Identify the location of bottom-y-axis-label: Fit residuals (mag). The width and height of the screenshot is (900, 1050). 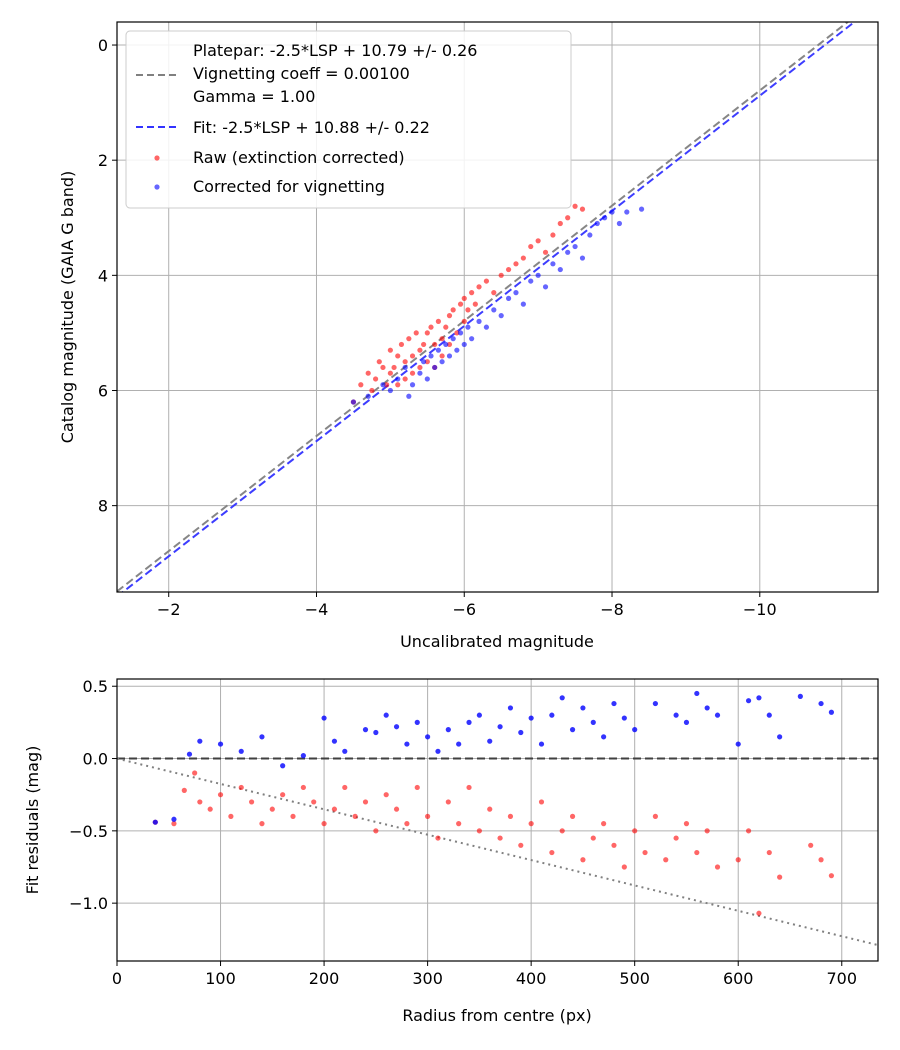
(32, 820).